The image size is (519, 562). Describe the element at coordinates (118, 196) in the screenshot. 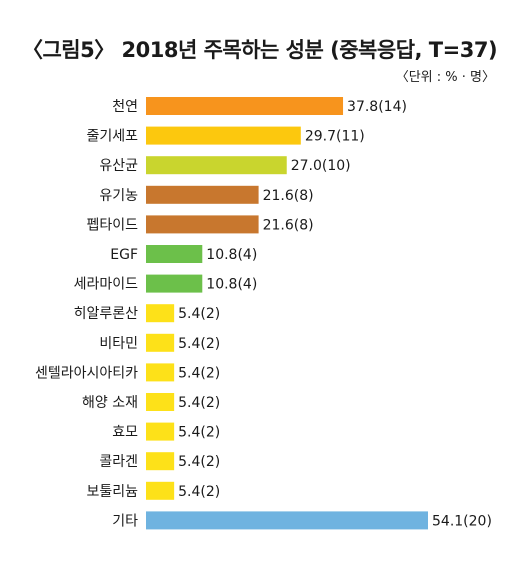

I see `category-label: 유기농` at that location.